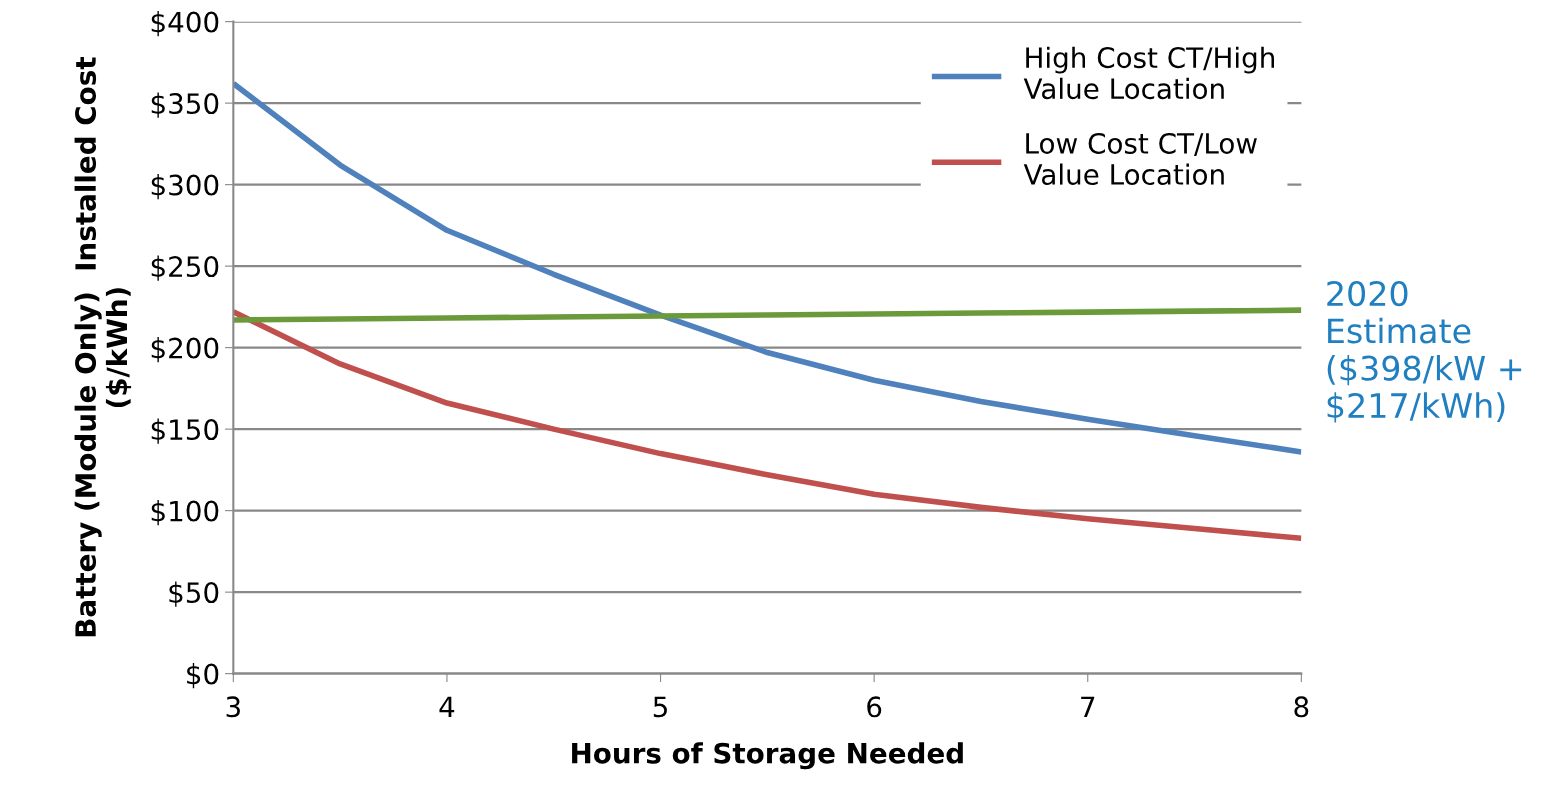 This screenshot has height=801, width=1566. What do you see at coordinates (185, 187) in the screenshot?
I see `y-tick-label: $300` at bounding box center [185, 187].